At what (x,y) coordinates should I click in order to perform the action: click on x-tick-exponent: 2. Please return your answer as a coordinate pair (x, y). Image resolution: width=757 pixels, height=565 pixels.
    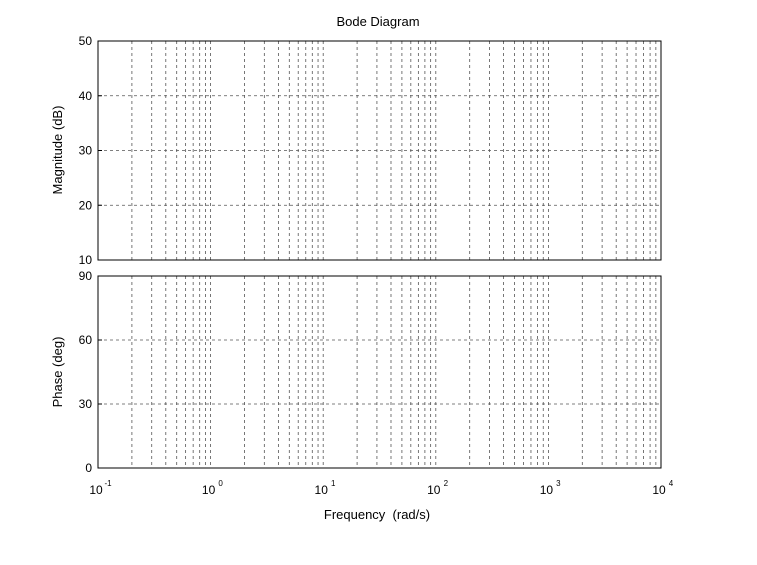
    Looking at the image, I should click on (446, 483).